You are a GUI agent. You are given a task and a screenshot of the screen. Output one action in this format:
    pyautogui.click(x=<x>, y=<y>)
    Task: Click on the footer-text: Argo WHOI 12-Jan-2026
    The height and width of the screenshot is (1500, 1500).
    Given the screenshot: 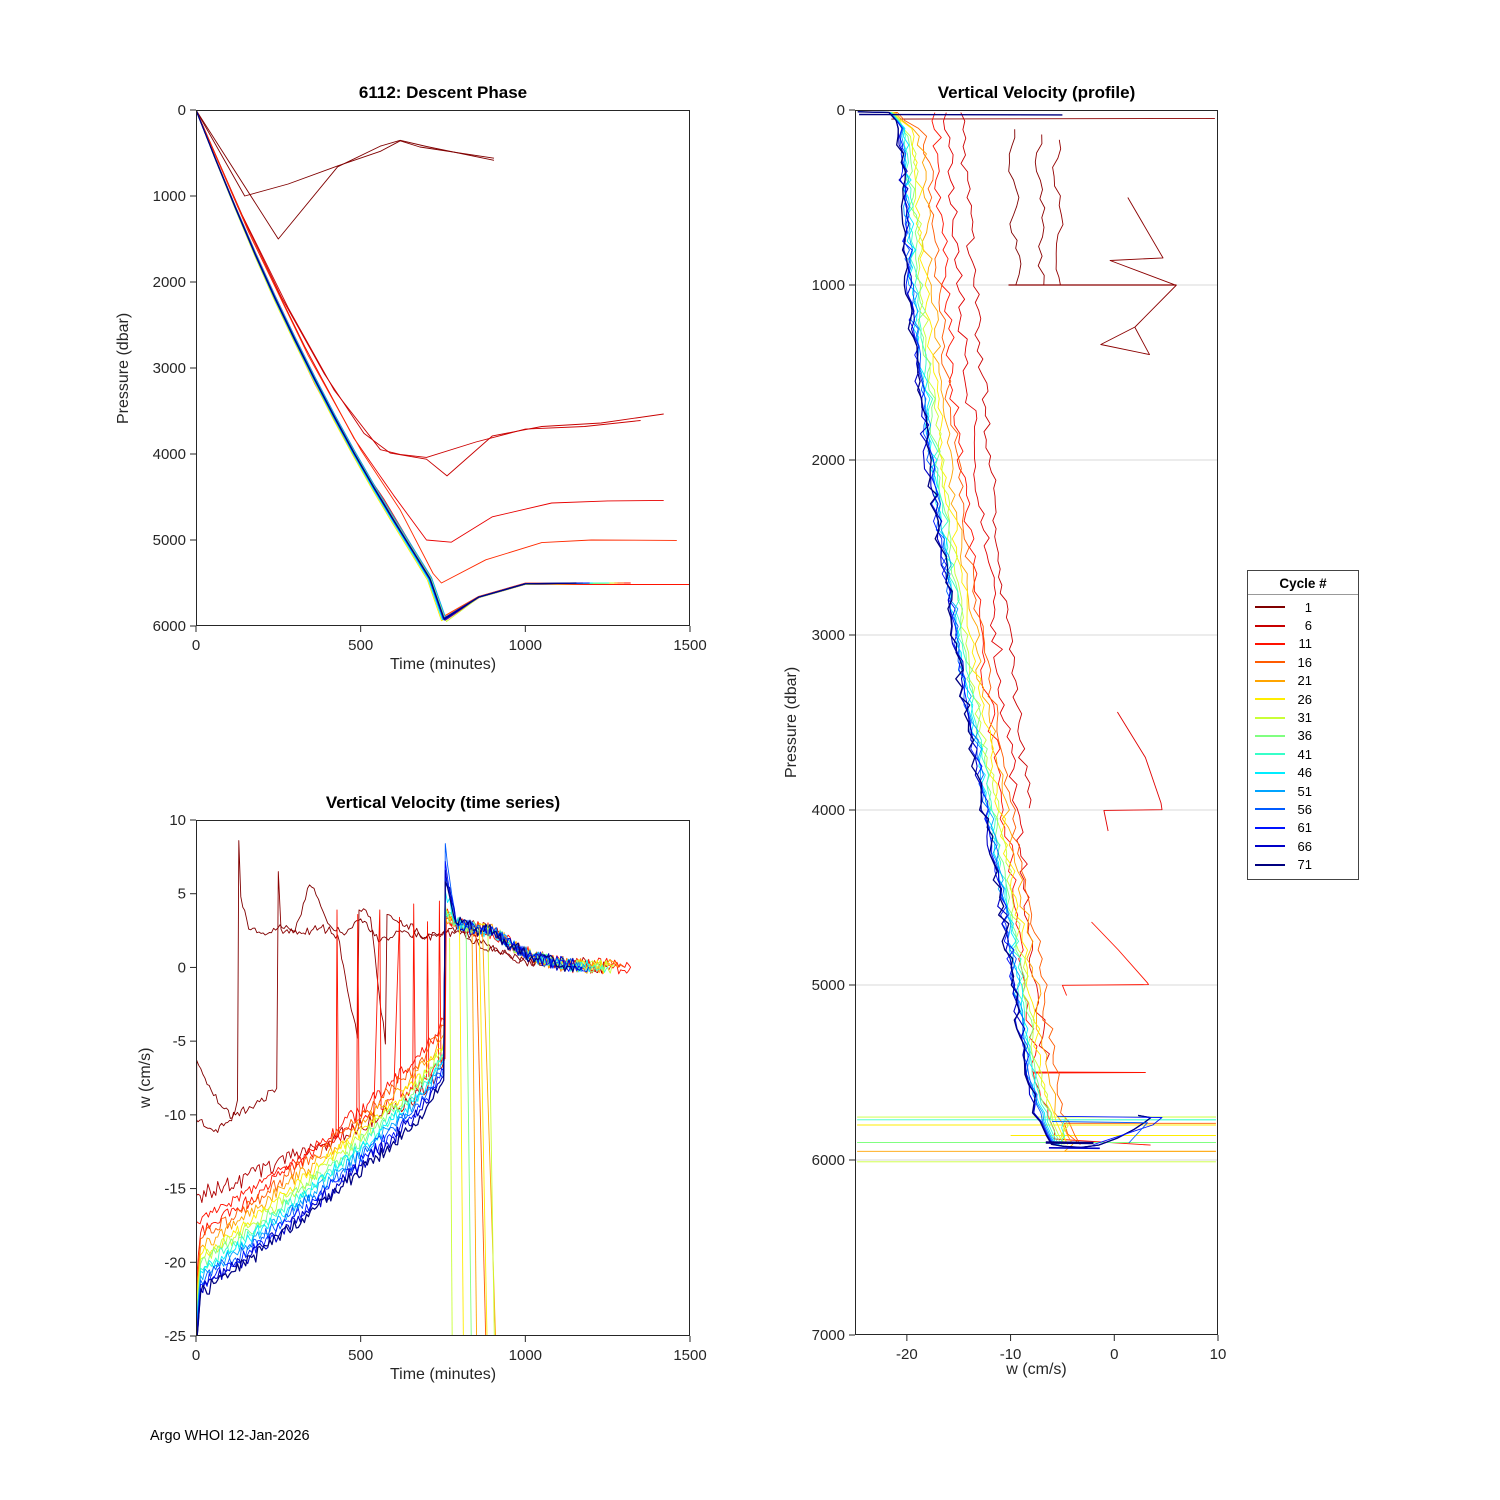 What is the action you would take?
    pyautogui.click(x=230, y=1436)
    